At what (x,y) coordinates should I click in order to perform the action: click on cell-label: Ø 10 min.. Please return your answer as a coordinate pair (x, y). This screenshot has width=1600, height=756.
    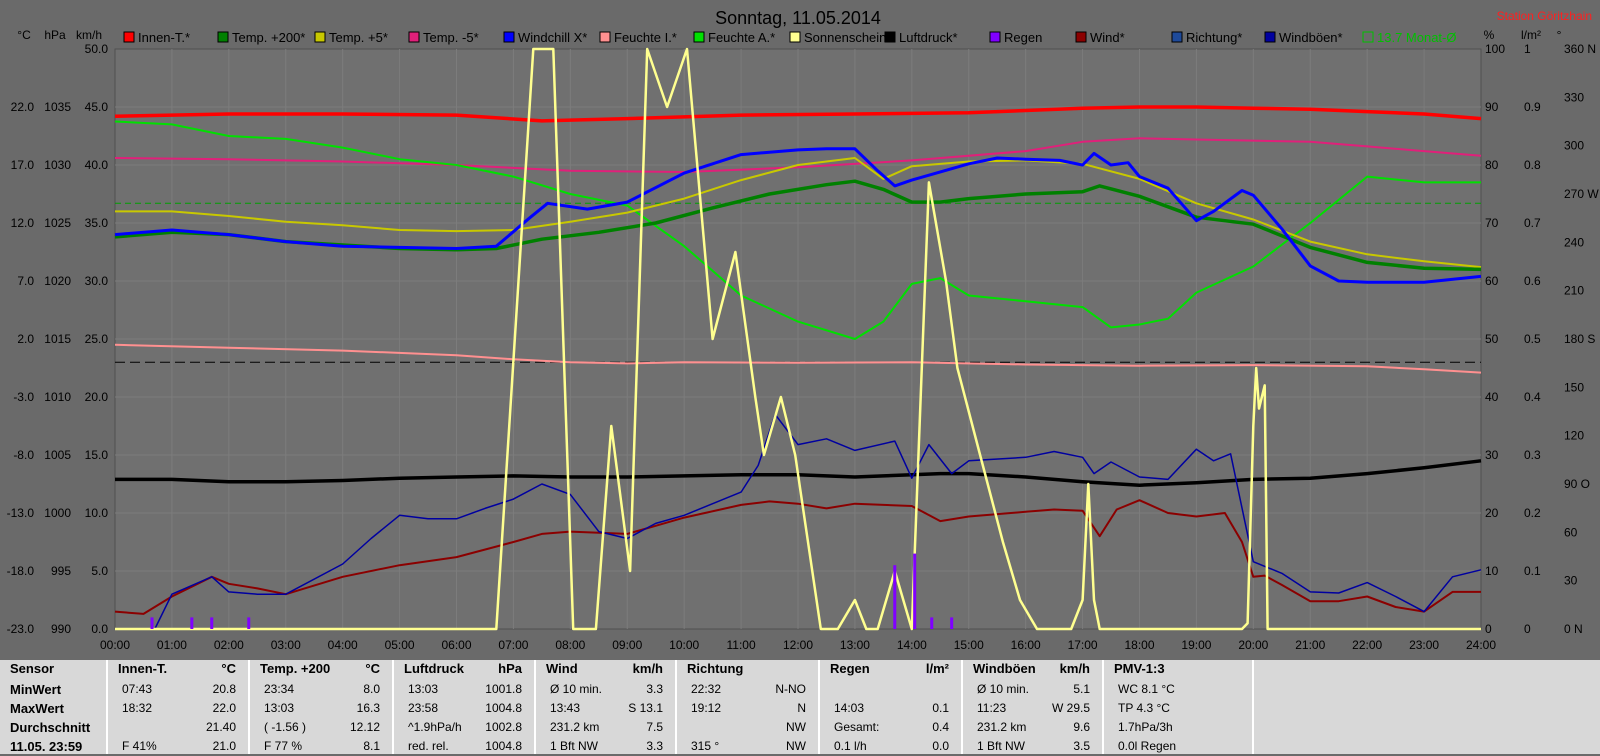
    Looking at the image, I should click on (576, 689).